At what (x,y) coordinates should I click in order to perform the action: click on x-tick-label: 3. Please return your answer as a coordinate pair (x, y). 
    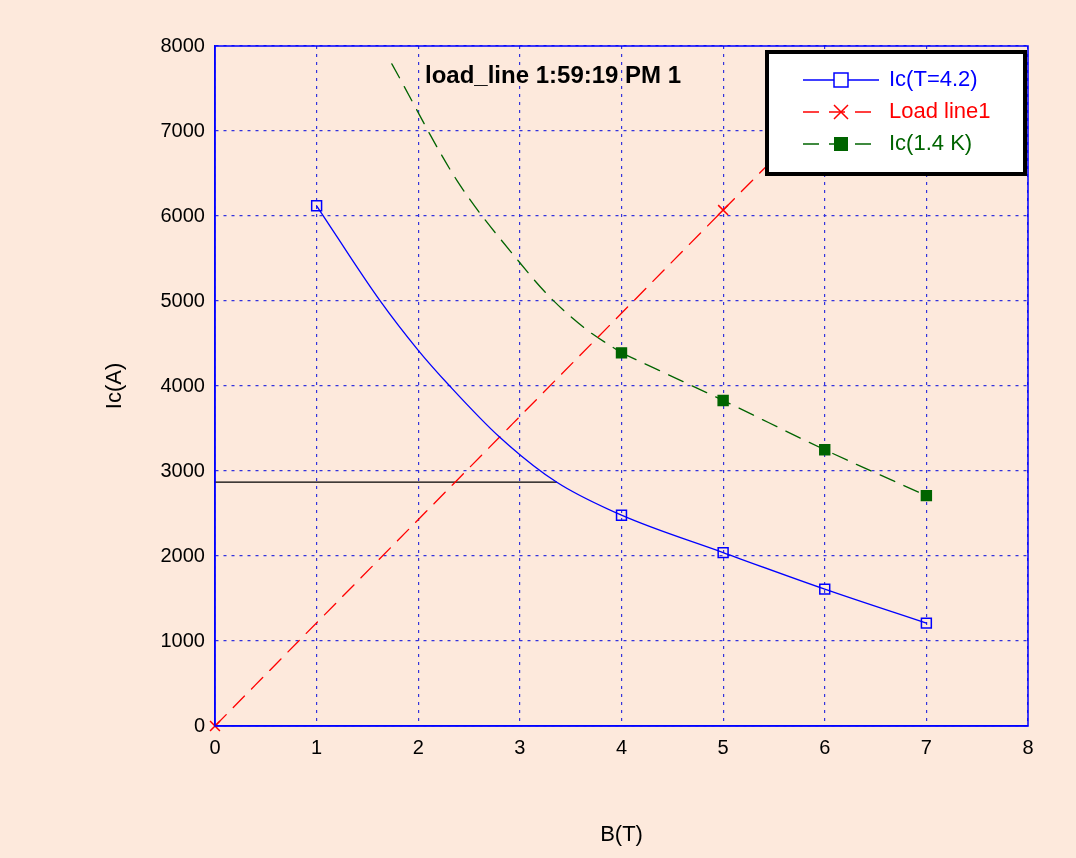
    Looking at the image, I should click on (520, 746).